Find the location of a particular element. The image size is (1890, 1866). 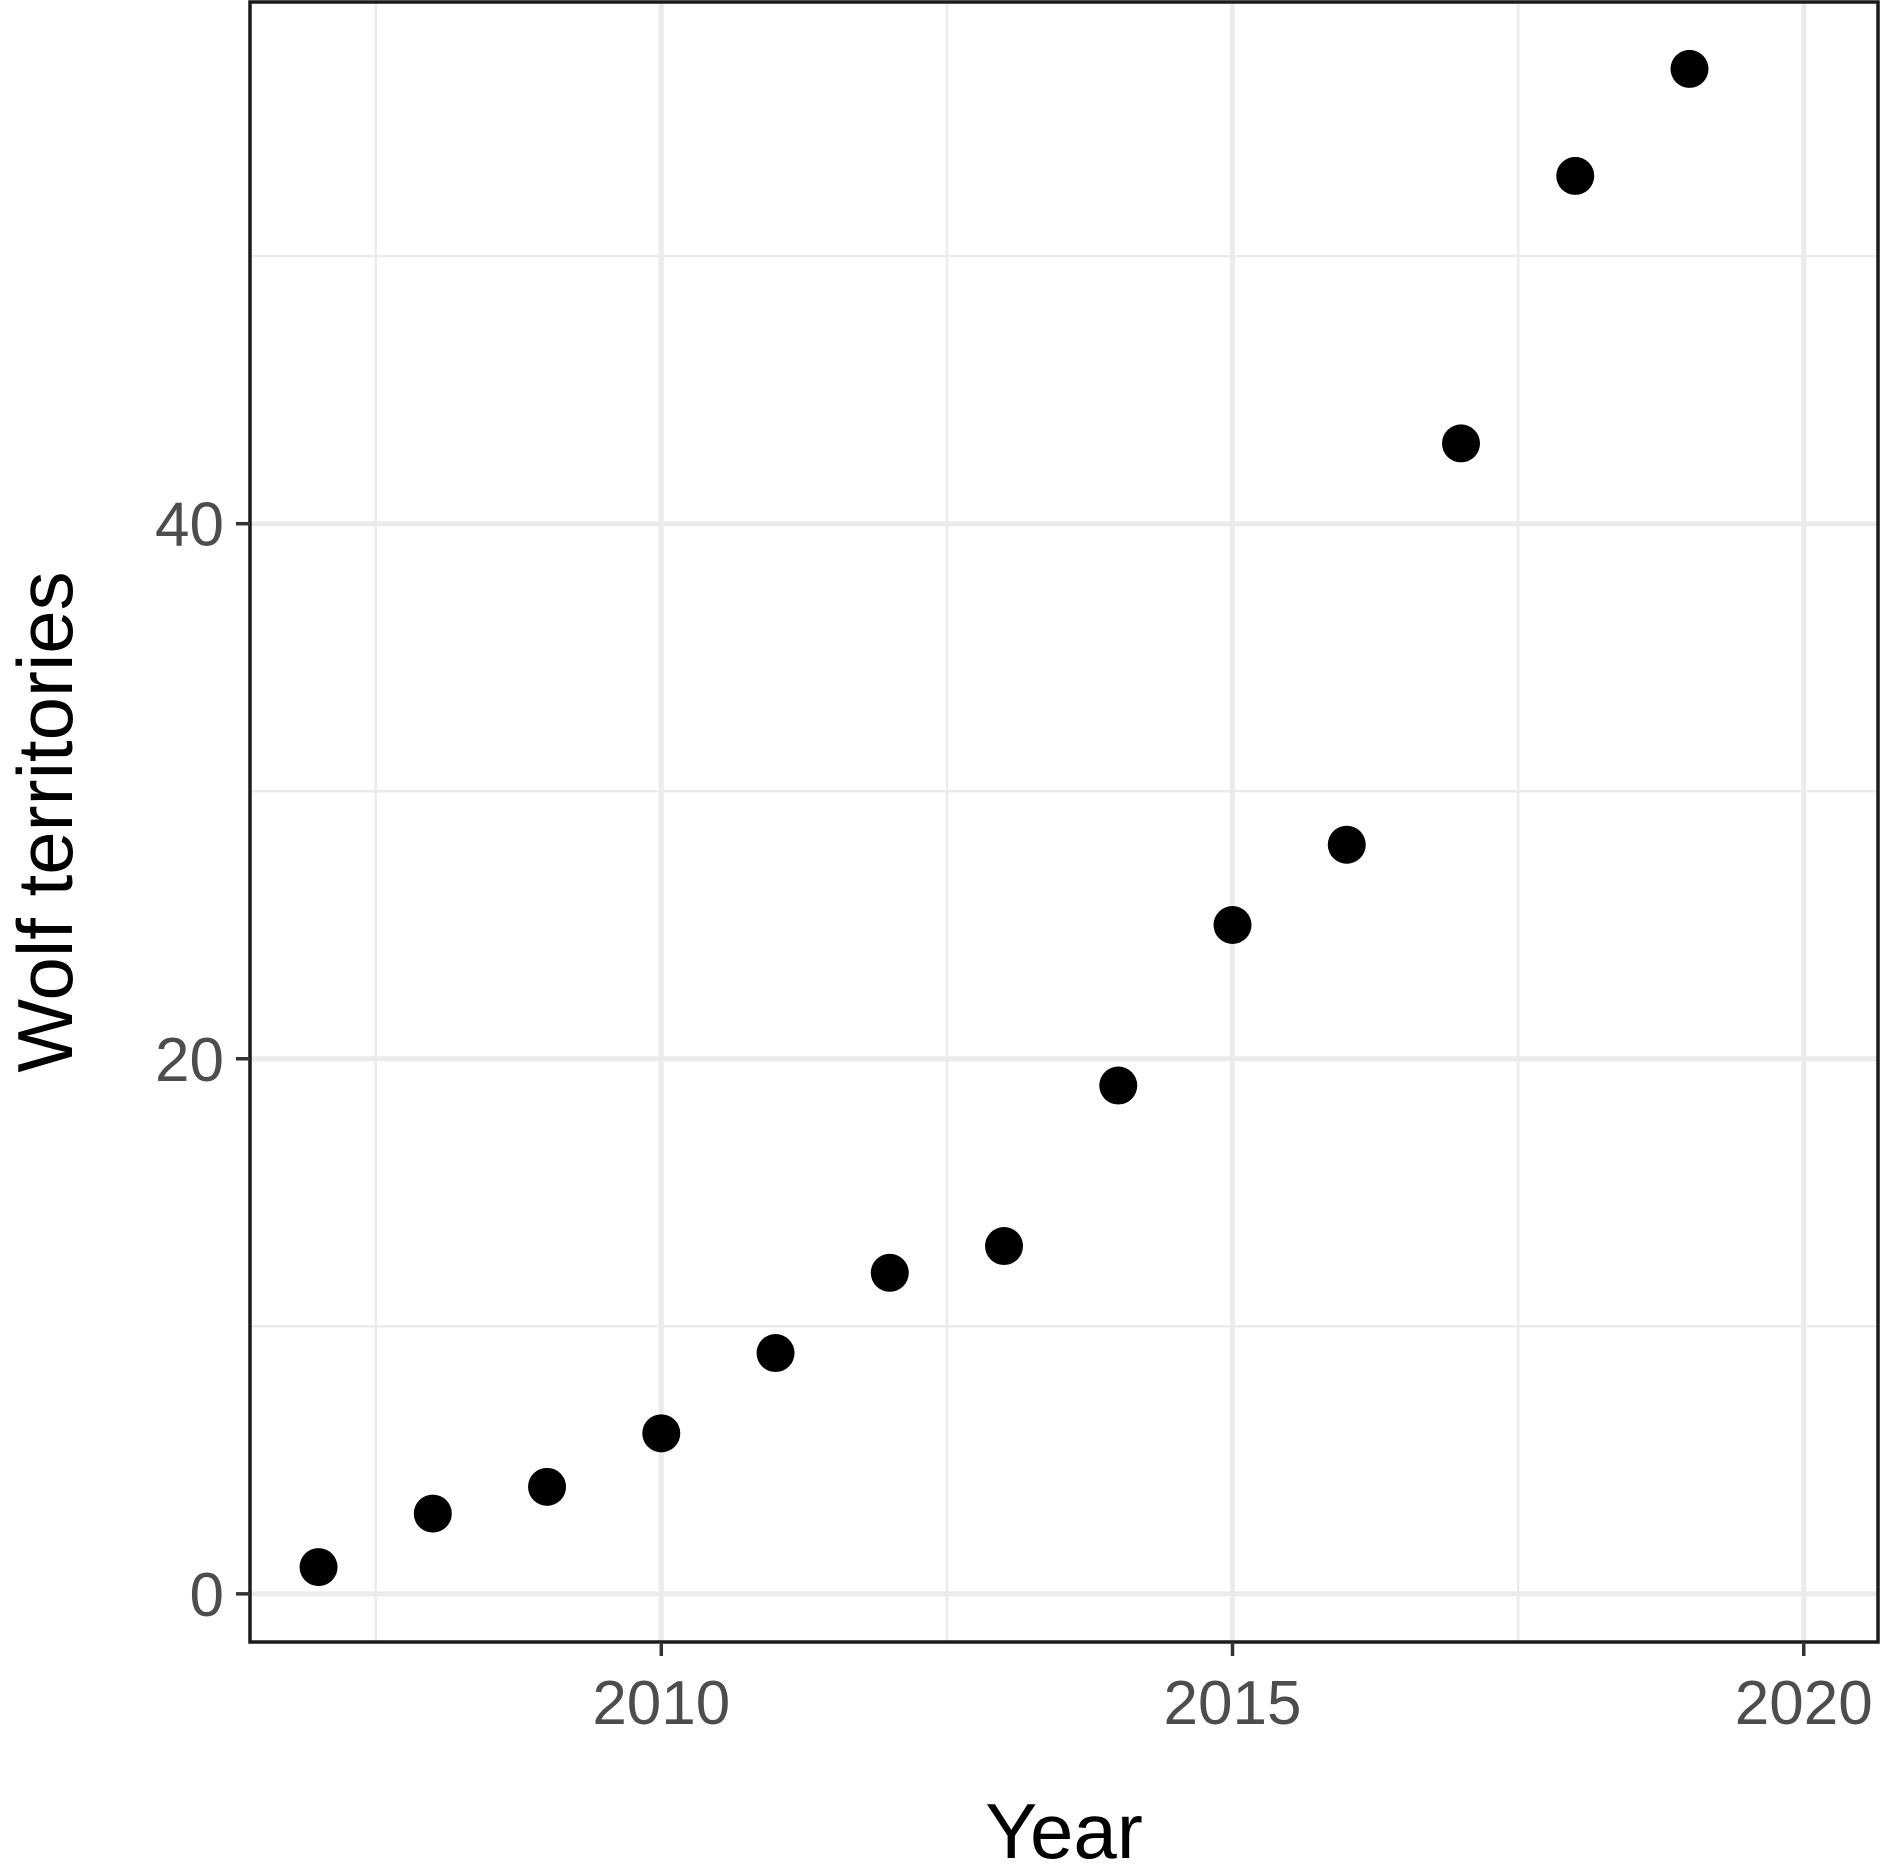

x-tick-label: 2015 is located at coordinates (1233, 1703).